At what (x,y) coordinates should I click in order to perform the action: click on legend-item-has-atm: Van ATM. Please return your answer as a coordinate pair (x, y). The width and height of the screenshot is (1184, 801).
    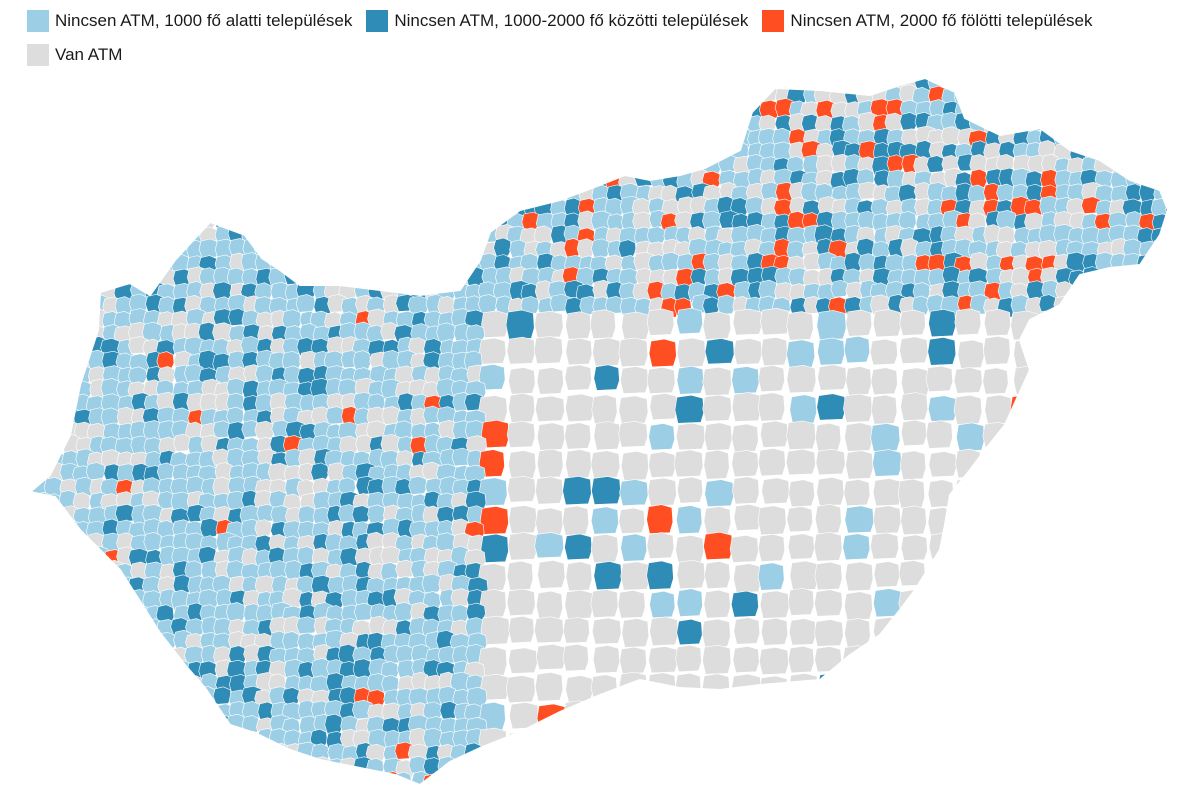
    Looking at the image, I should click on (74, 55).